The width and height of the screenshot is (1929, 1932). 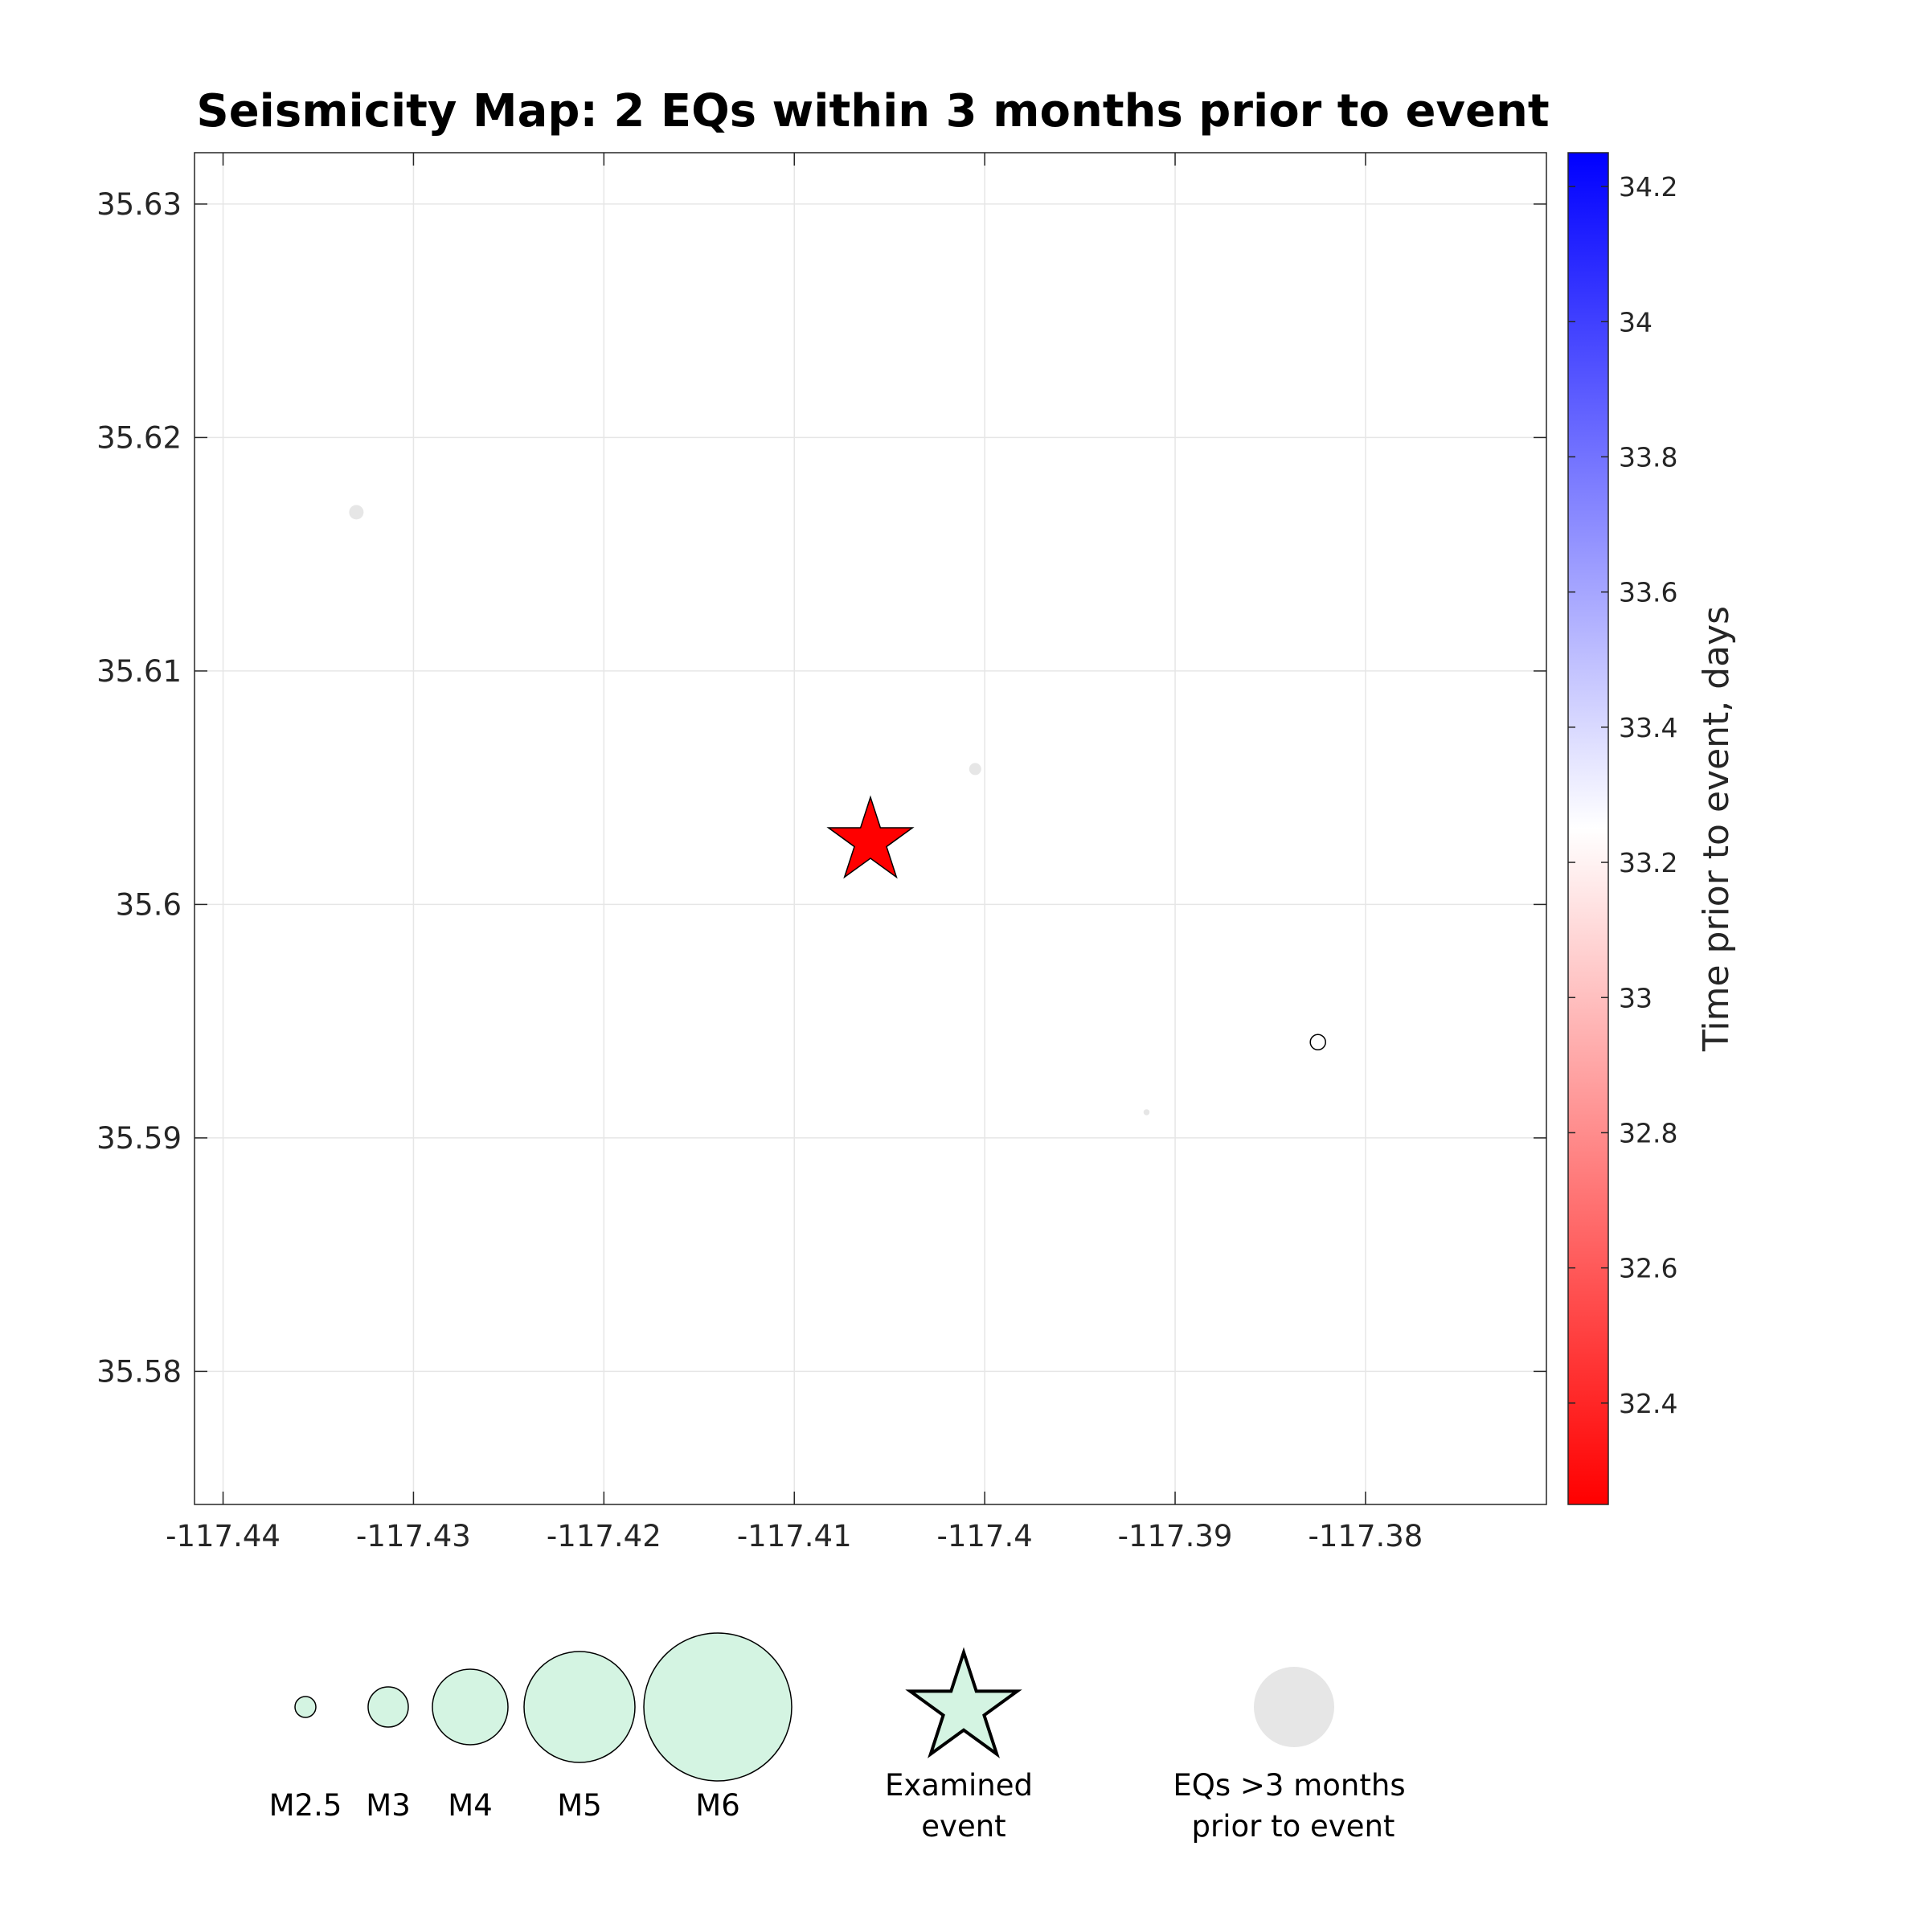 I want to click on x-tick-label: -117.44, so click(x=223, y=1536).